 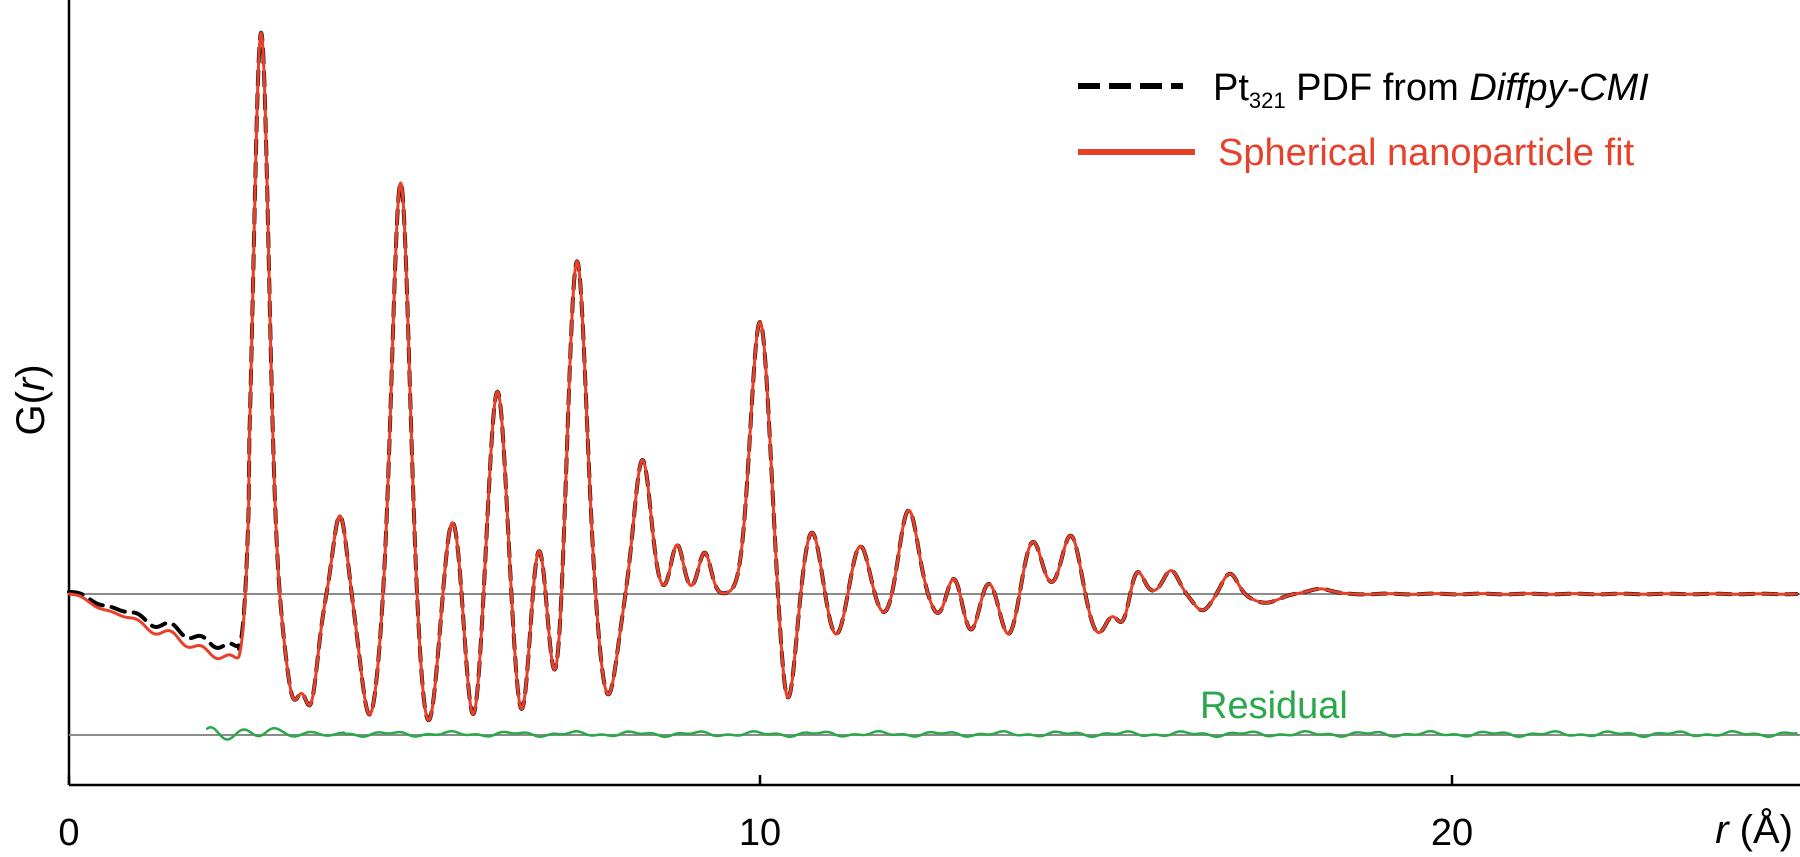 What do you see at coordinates (68, 833) in the screenshot?
I see `x-tick-label-0: 0` at bounding box center [68, 833].